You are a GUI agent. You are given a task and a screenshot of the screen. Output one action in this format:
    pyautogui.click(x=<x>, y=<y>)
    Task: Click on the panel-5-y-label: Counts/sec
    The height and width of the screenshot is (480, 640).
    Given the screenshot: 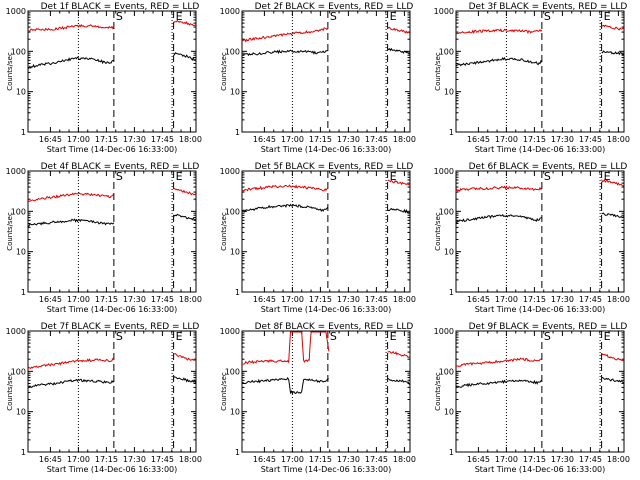 What is the action you would take?
    pyautogui.click(x=224, y=231)
    